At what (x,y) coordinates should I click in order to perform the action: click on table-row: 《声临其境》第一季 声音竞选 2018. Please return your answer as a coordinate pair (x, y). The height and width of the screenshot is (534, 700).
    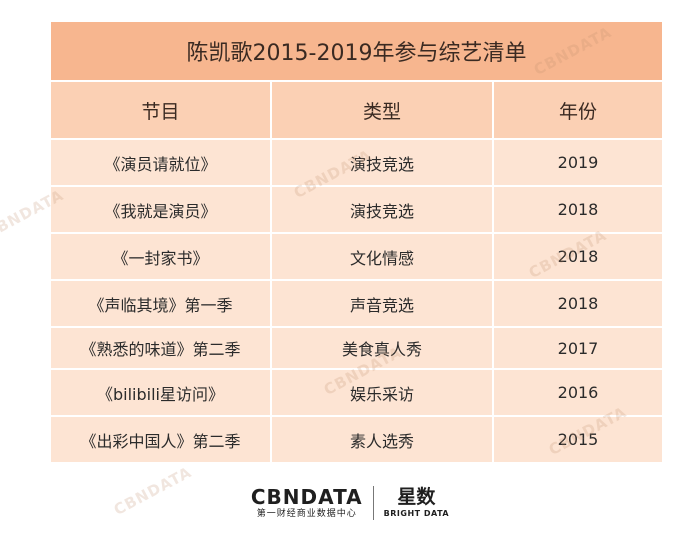
    Looking at the image, I should click on (356, 303).